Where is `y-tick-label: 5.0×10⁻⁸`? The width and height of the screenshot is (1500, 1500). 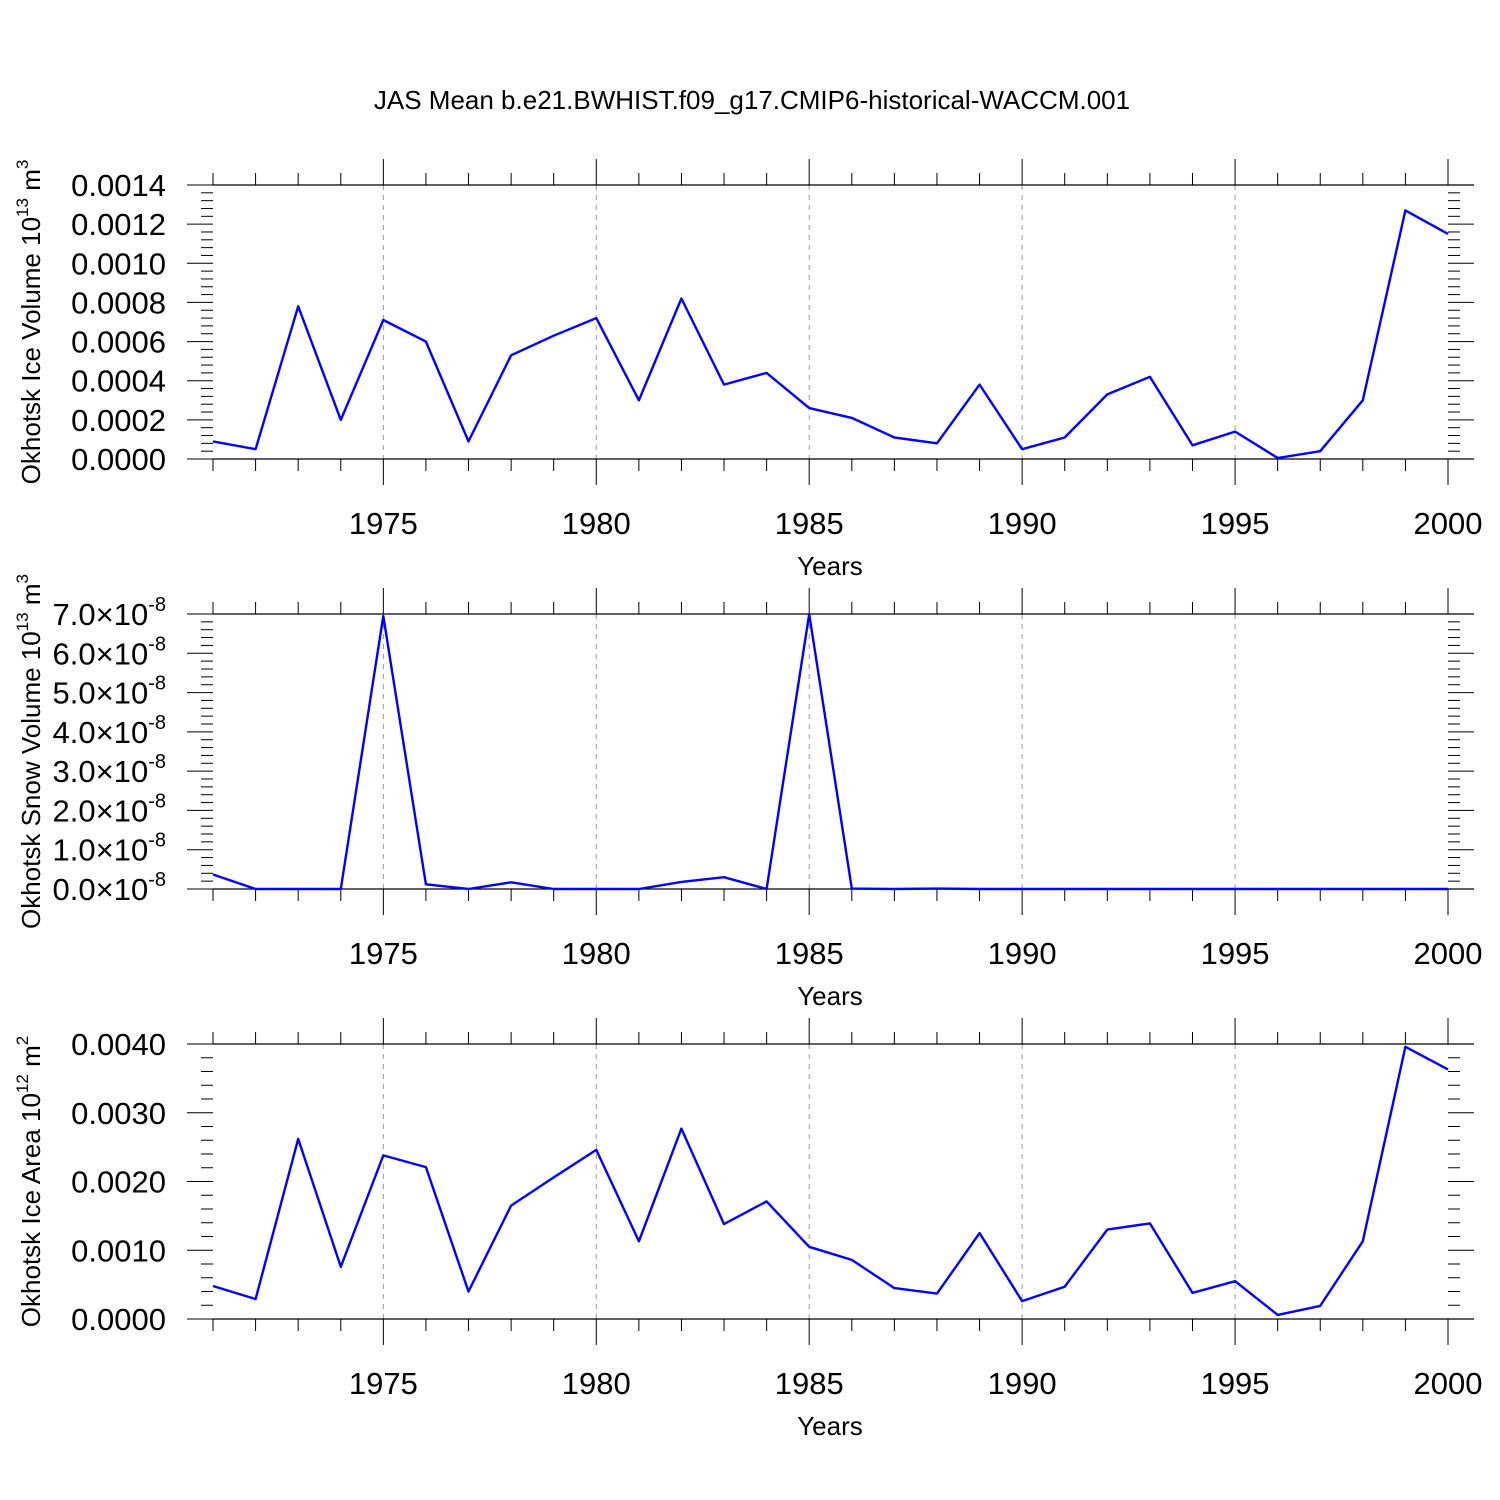
y-tick-label: 5.0×10⁻⁸ is located at coordinates (109, 692).